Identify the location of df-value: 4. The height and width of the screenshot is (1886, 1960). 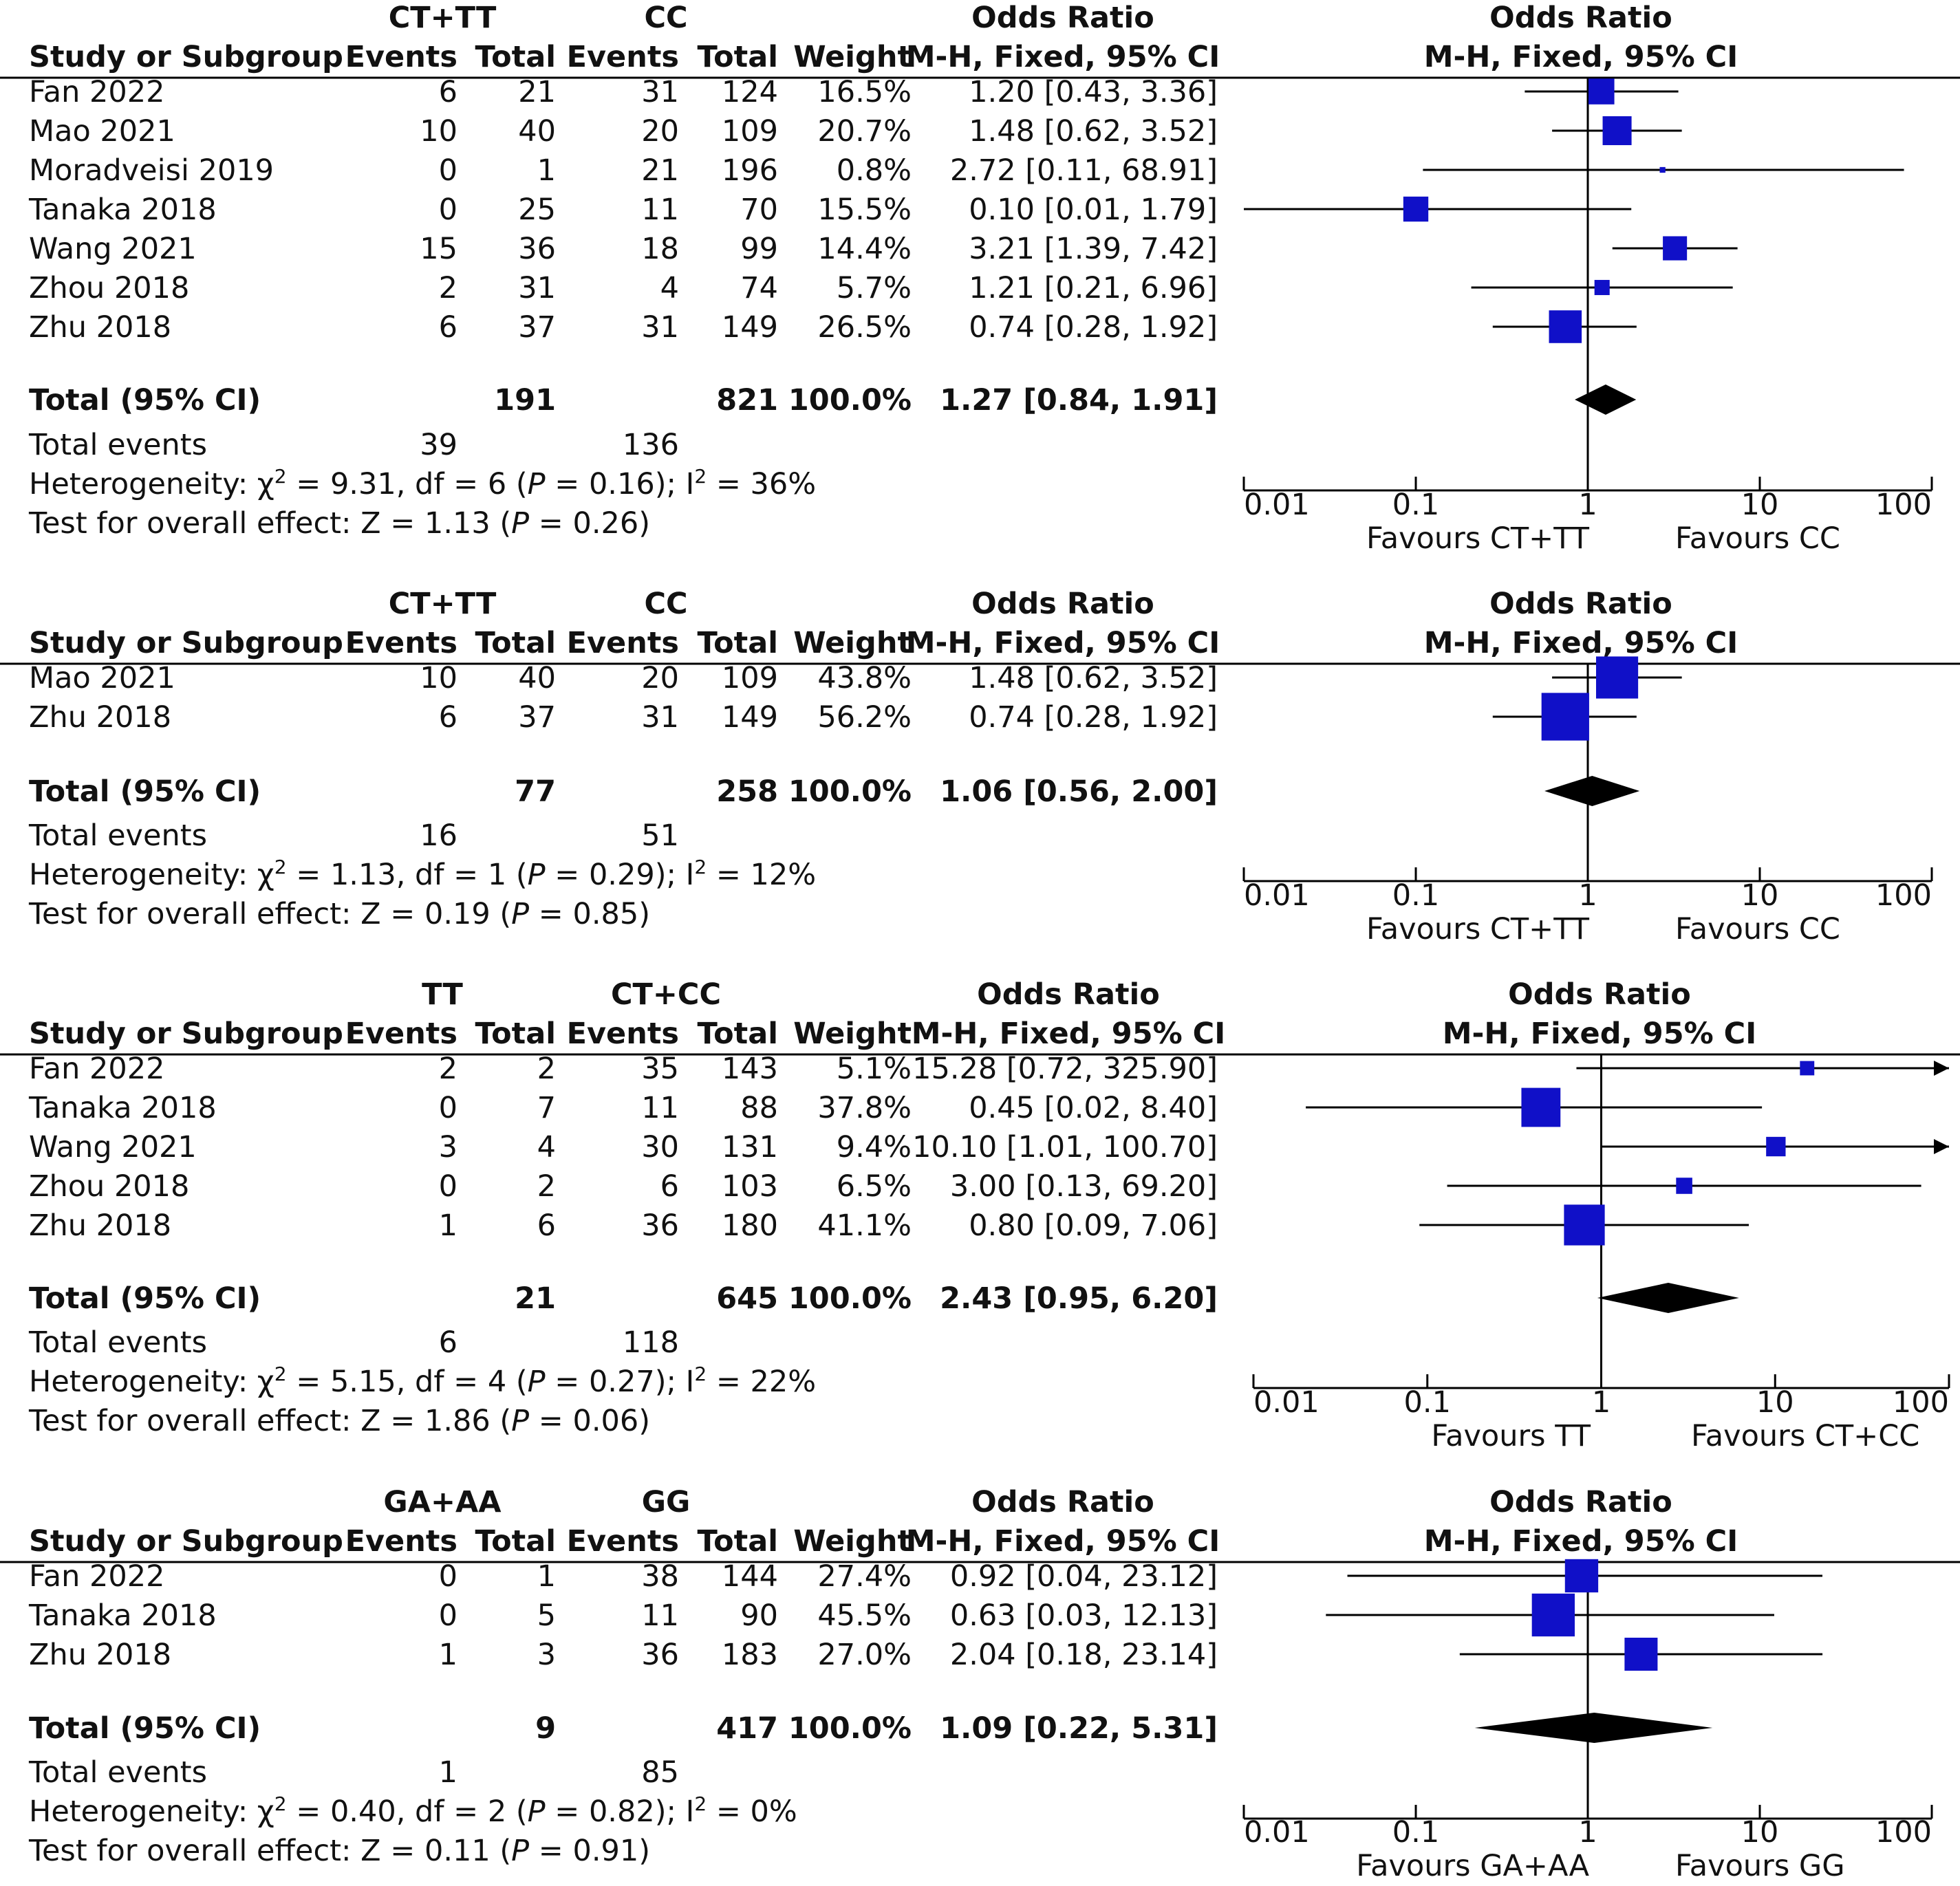
(497, 1382).